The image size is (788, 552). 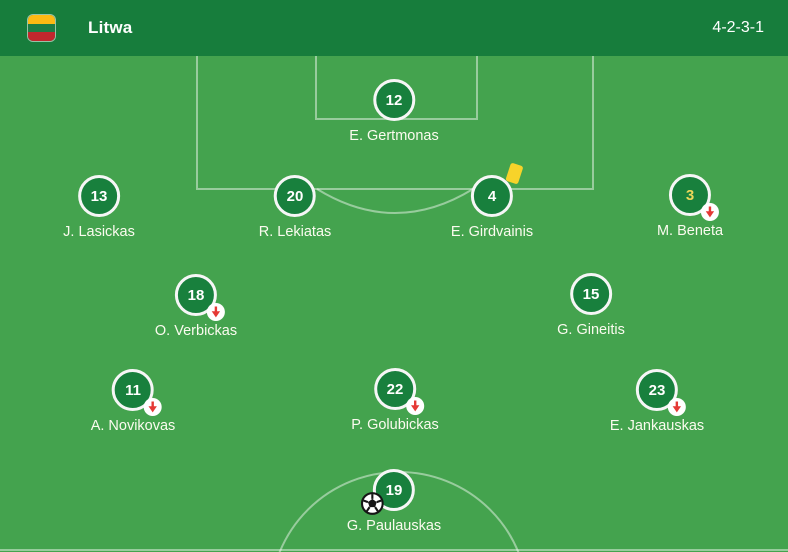 I want to click on player-marker: 19, so click(x=388, y=492).